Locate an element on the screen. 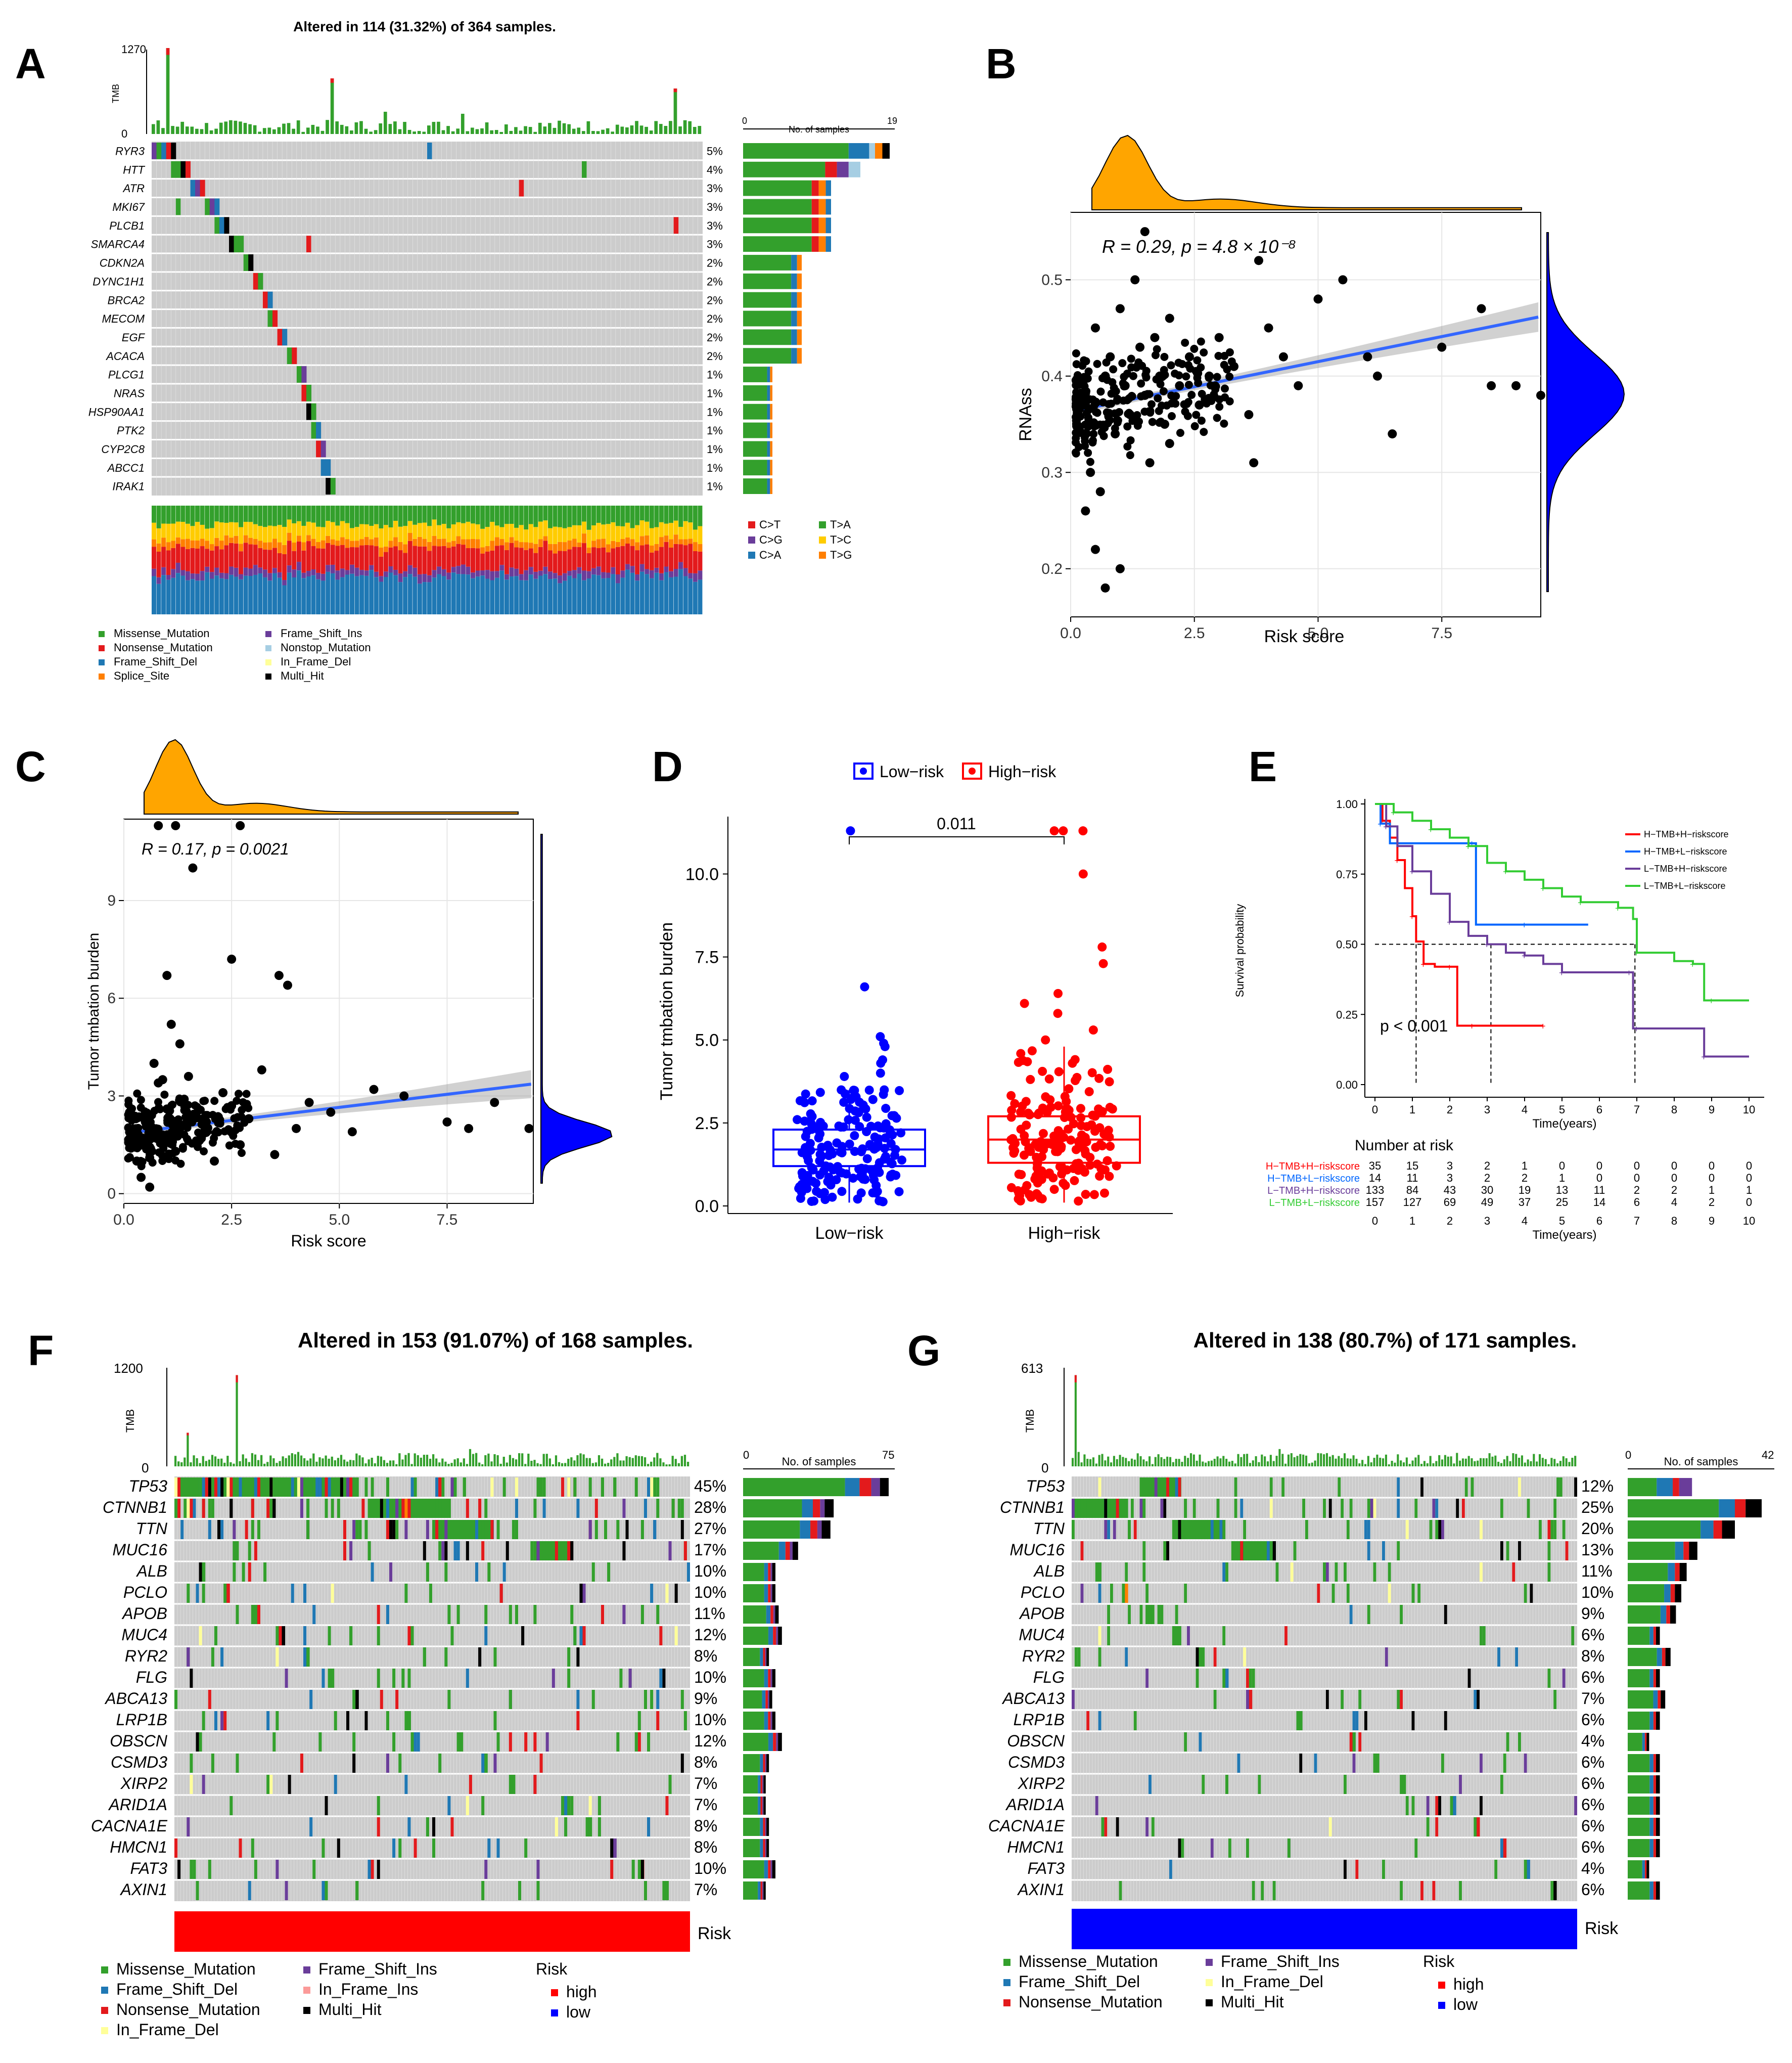  gene-label-xirp2: XIRP2 is located at coordinates (1041, 1783).